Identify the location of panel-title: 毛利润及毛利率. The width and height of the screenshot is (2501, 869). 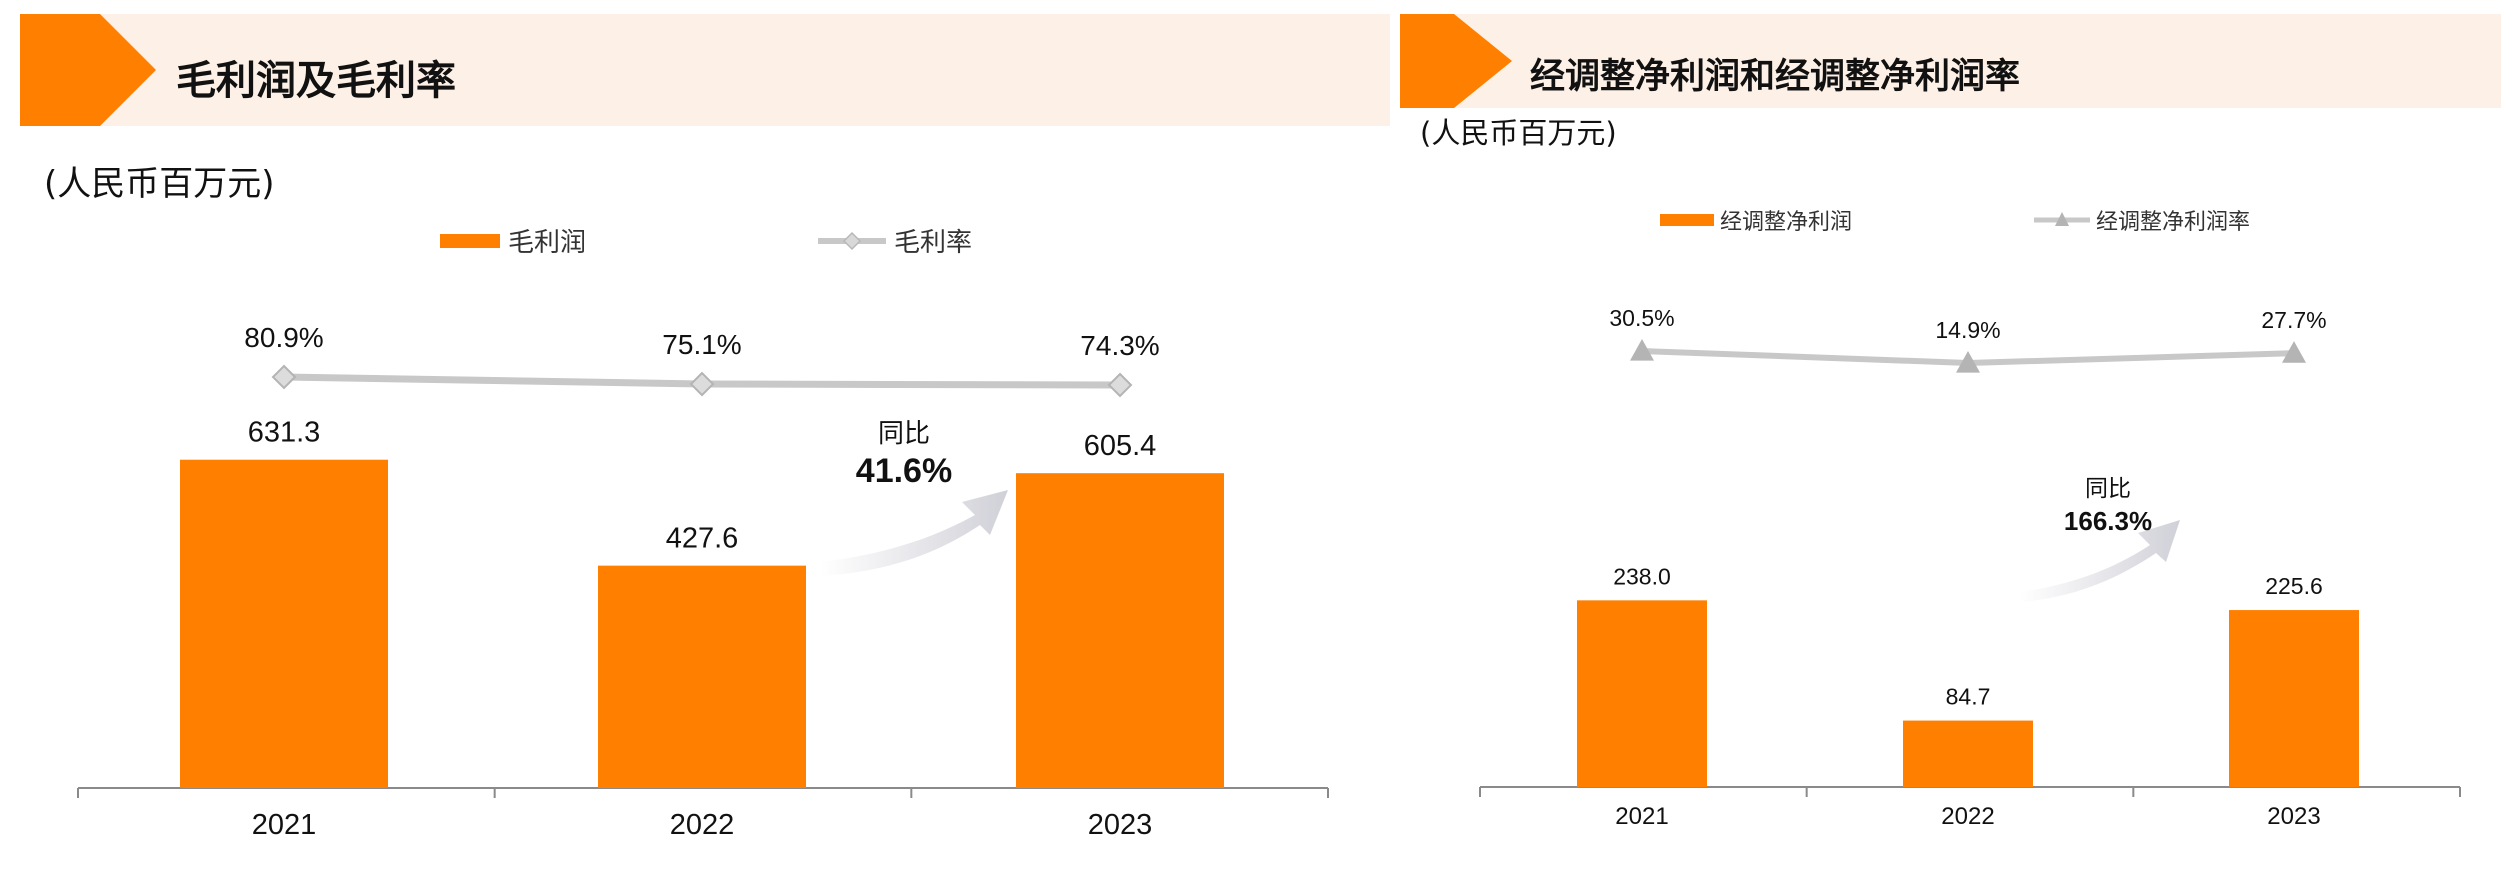
(316, 81).